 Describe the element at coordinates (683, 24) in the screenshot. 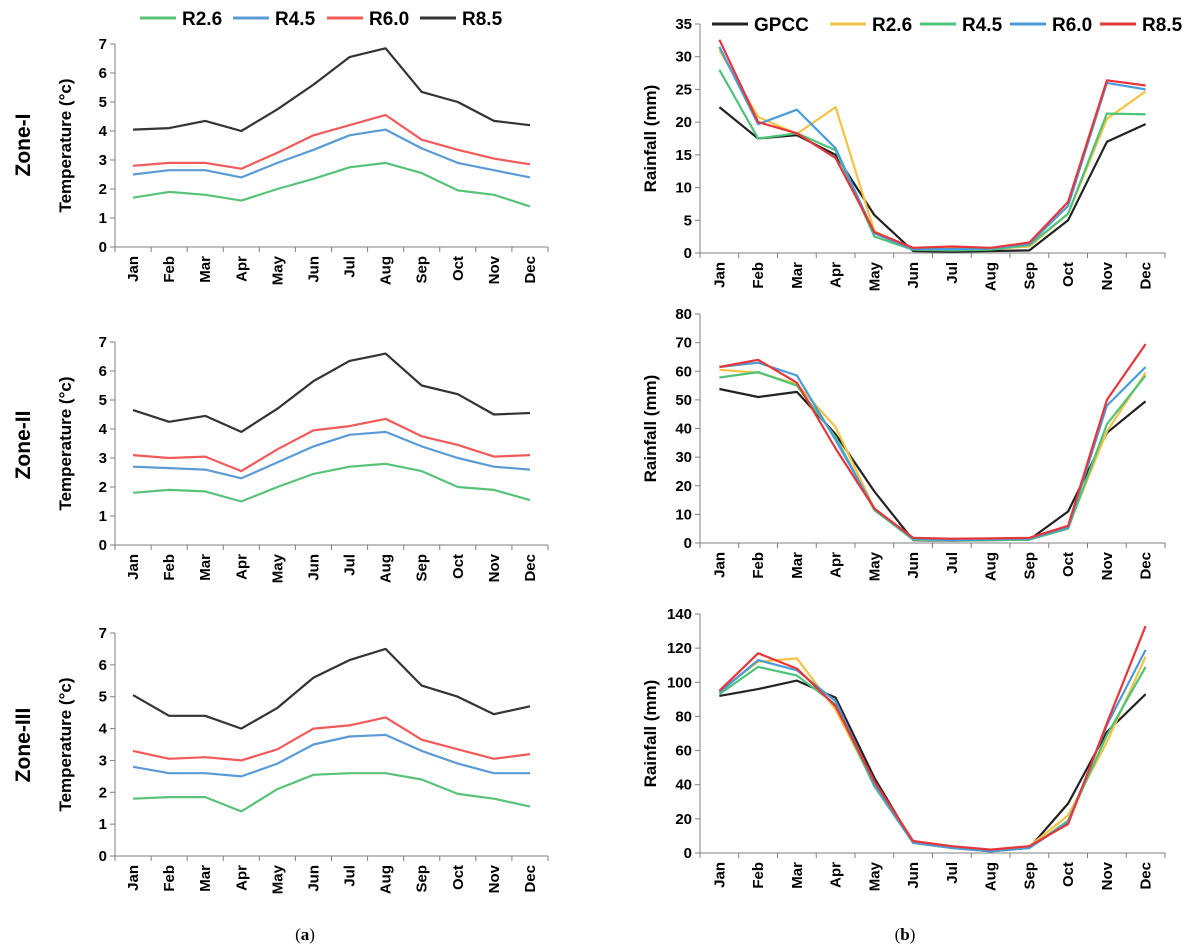

I see `y-tick-label: 35` at that location.